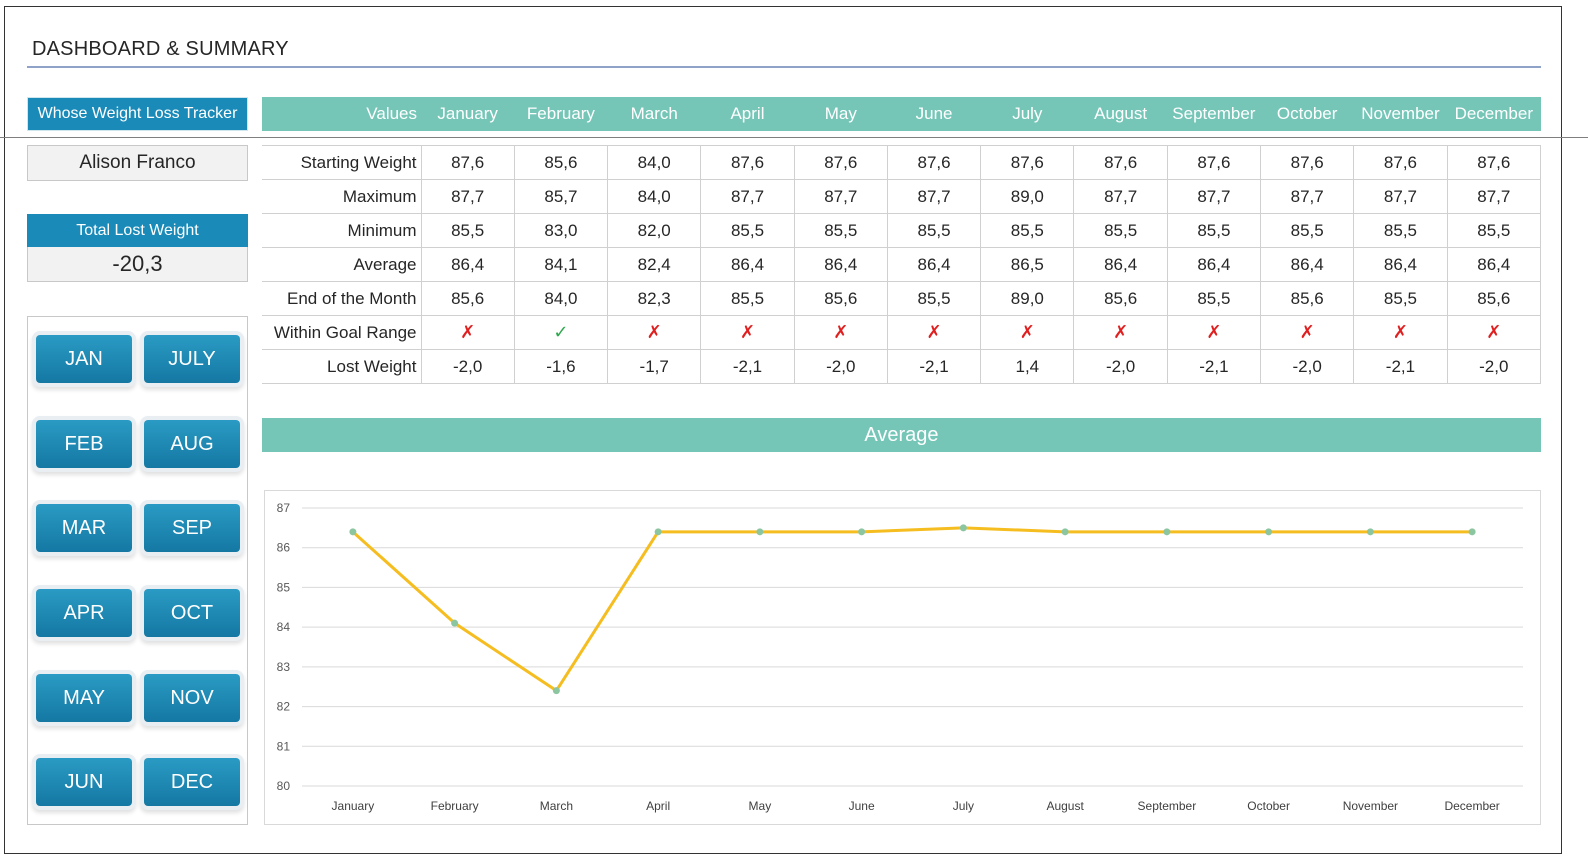 The width and height of the screenshot is (1588, 868). I want to click on month-button-feb: FEB, so click(84, 444).